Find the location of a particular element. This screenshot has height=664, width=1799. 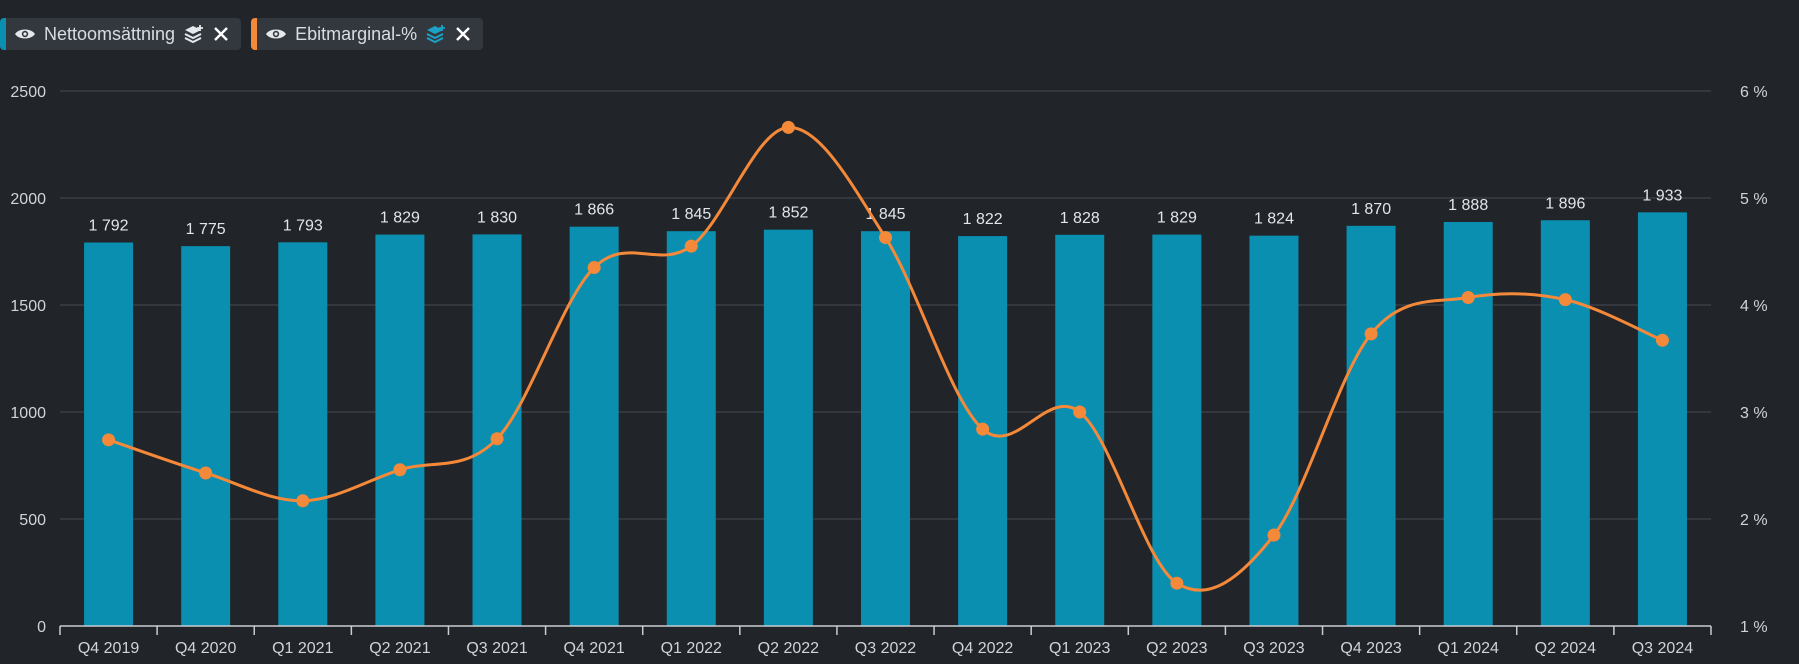

y-left-tick-label: 1500 is located at coordinates (28, 306).